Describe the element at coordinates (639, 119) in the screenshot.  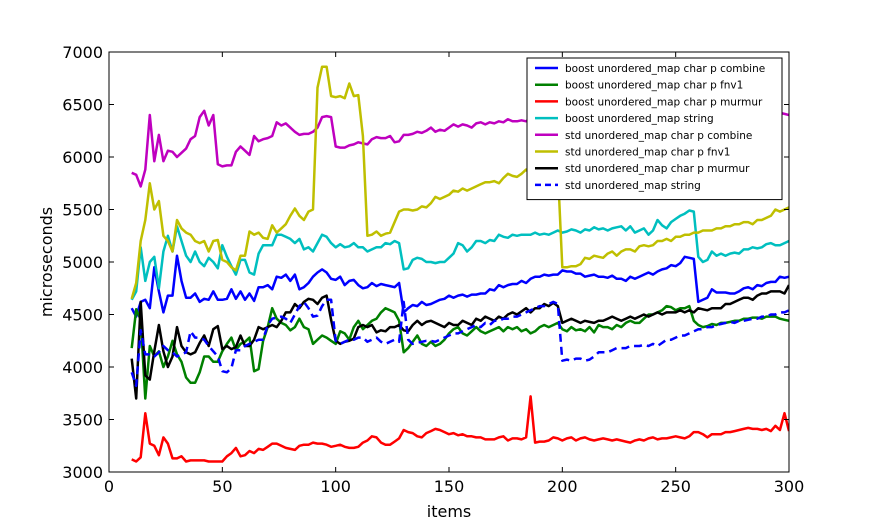
I see `legend-label: boost unordered_map string` at that location.